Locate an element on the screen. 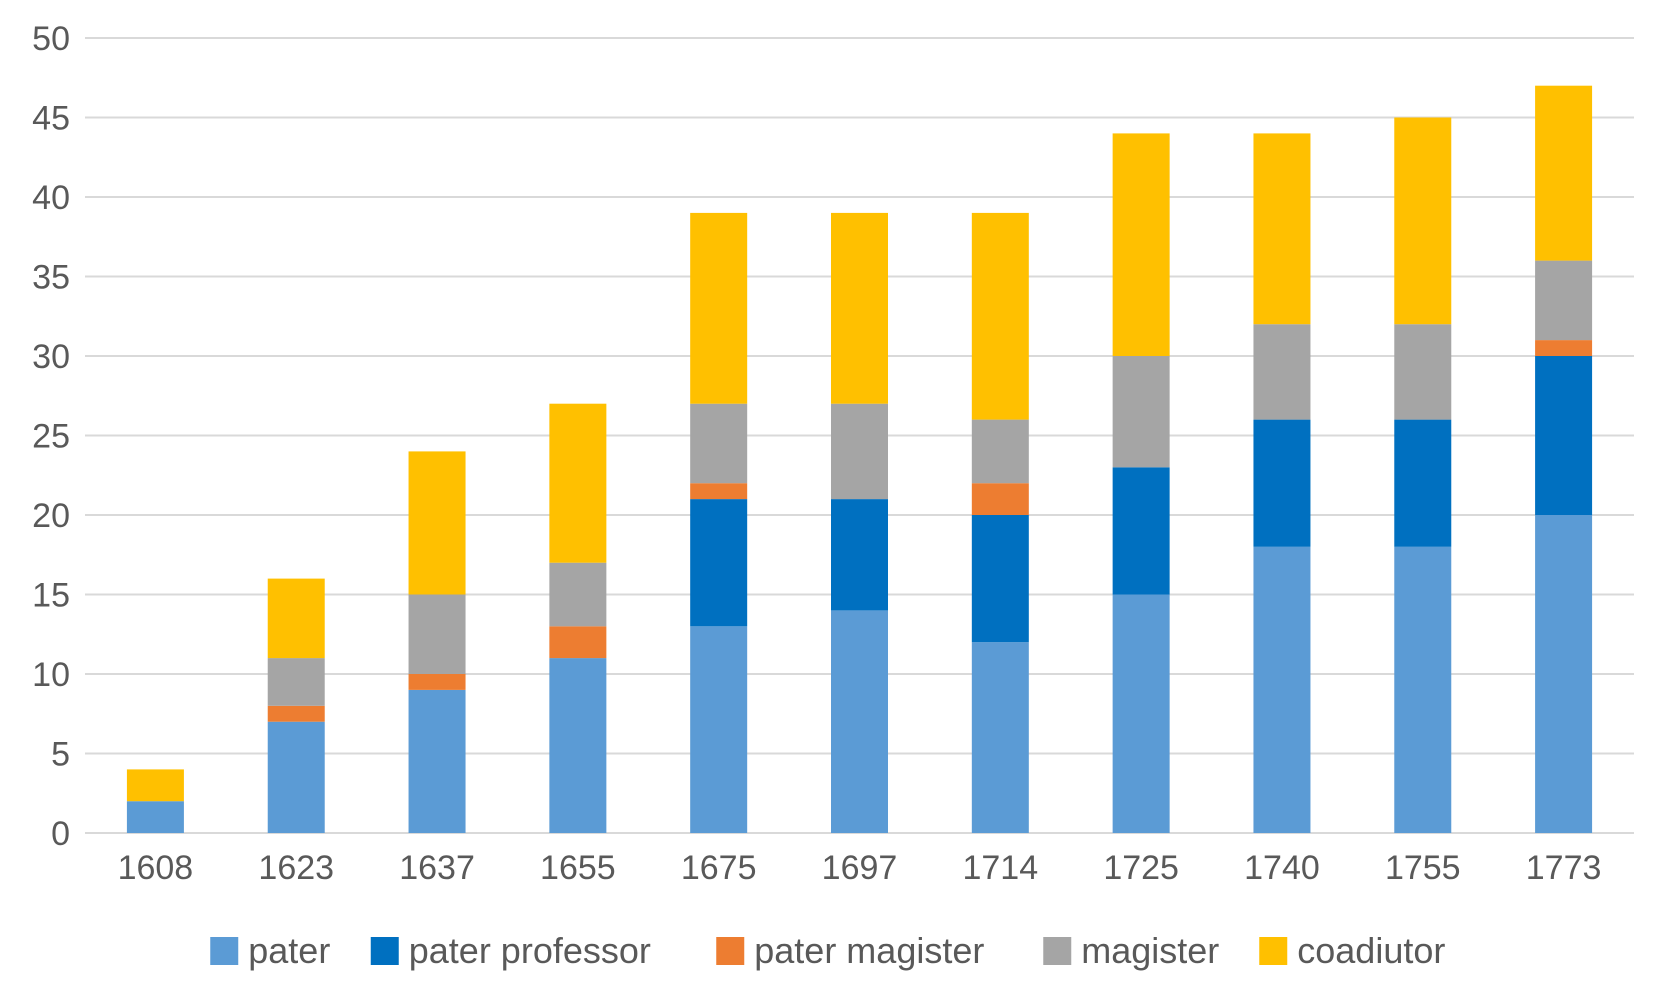 This screenshot has width=1674, height=1006. x-tick-label: 1623 is located at coordinates (296, 868).